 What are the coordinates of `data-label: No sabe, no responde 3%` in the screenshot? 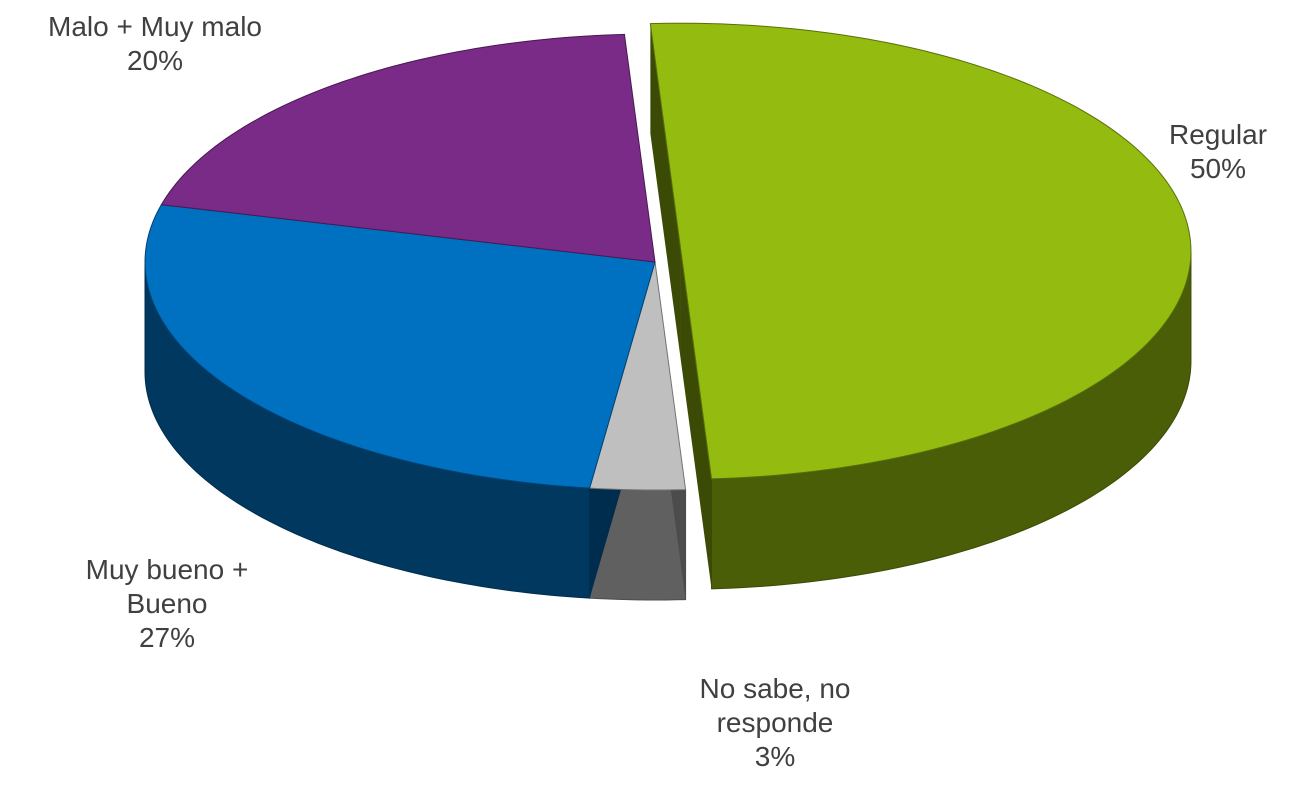 It's located at (775, 723).